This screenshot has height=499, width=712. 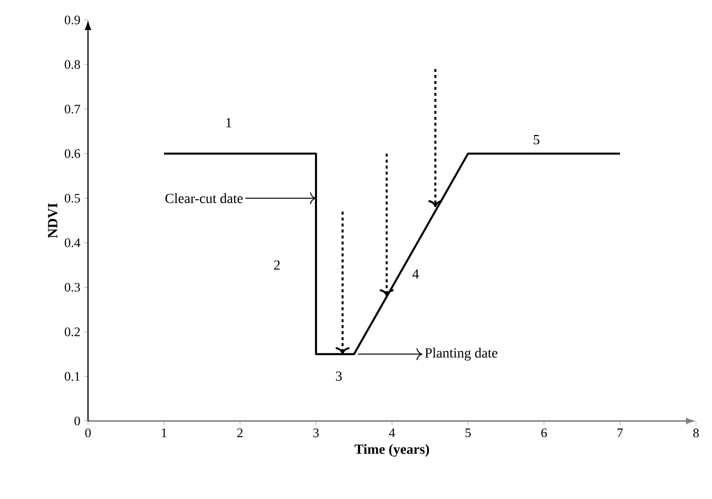 What do you see at coordinates (72, 20) in the screenshot?
I see `y-tick-label: 0.9` at bounding box center [72, 20].